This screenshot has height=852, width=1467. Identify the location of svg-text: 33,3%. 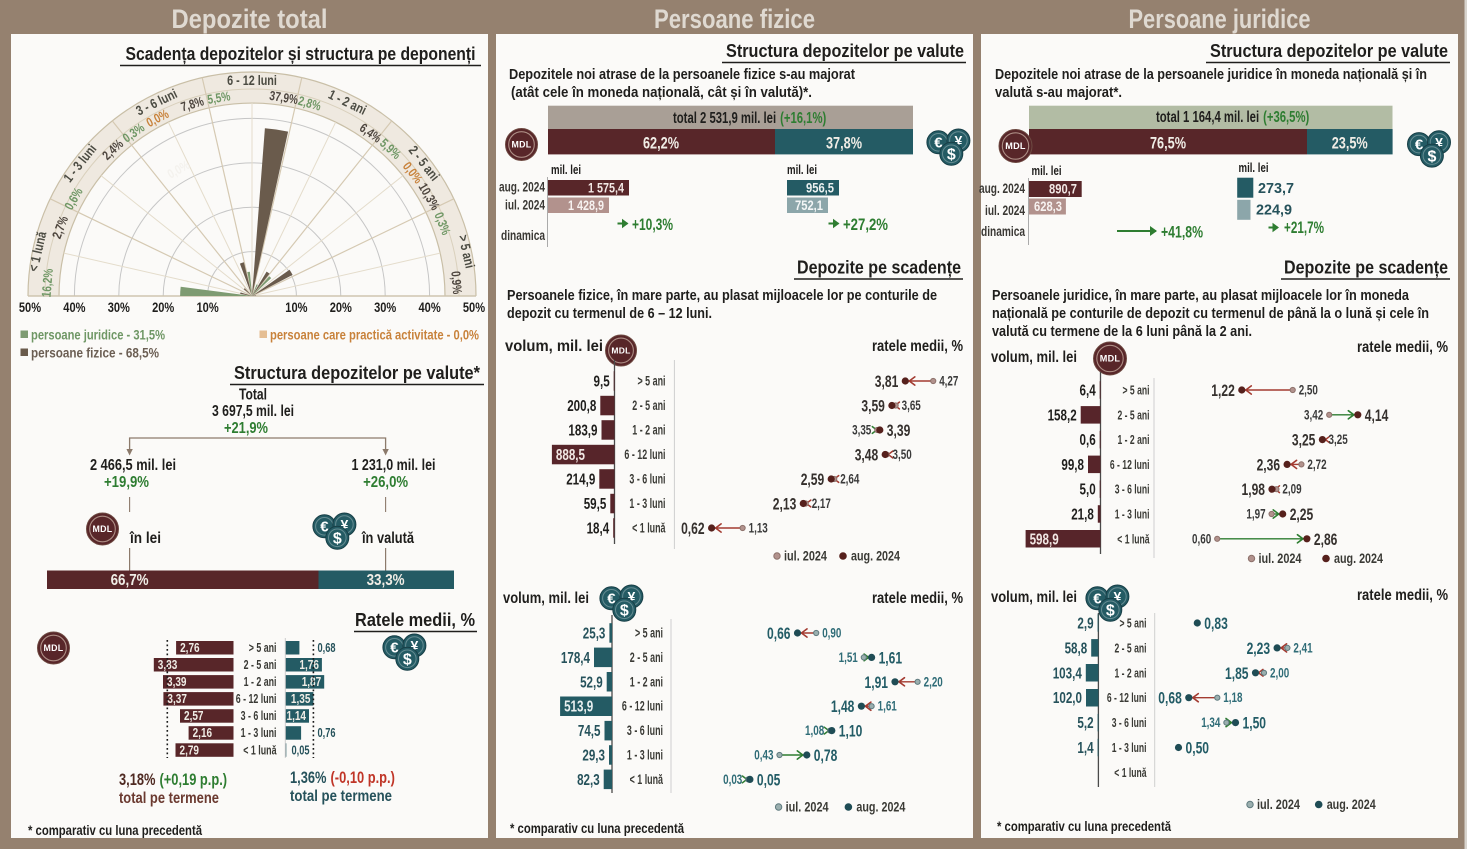
(386, 580).